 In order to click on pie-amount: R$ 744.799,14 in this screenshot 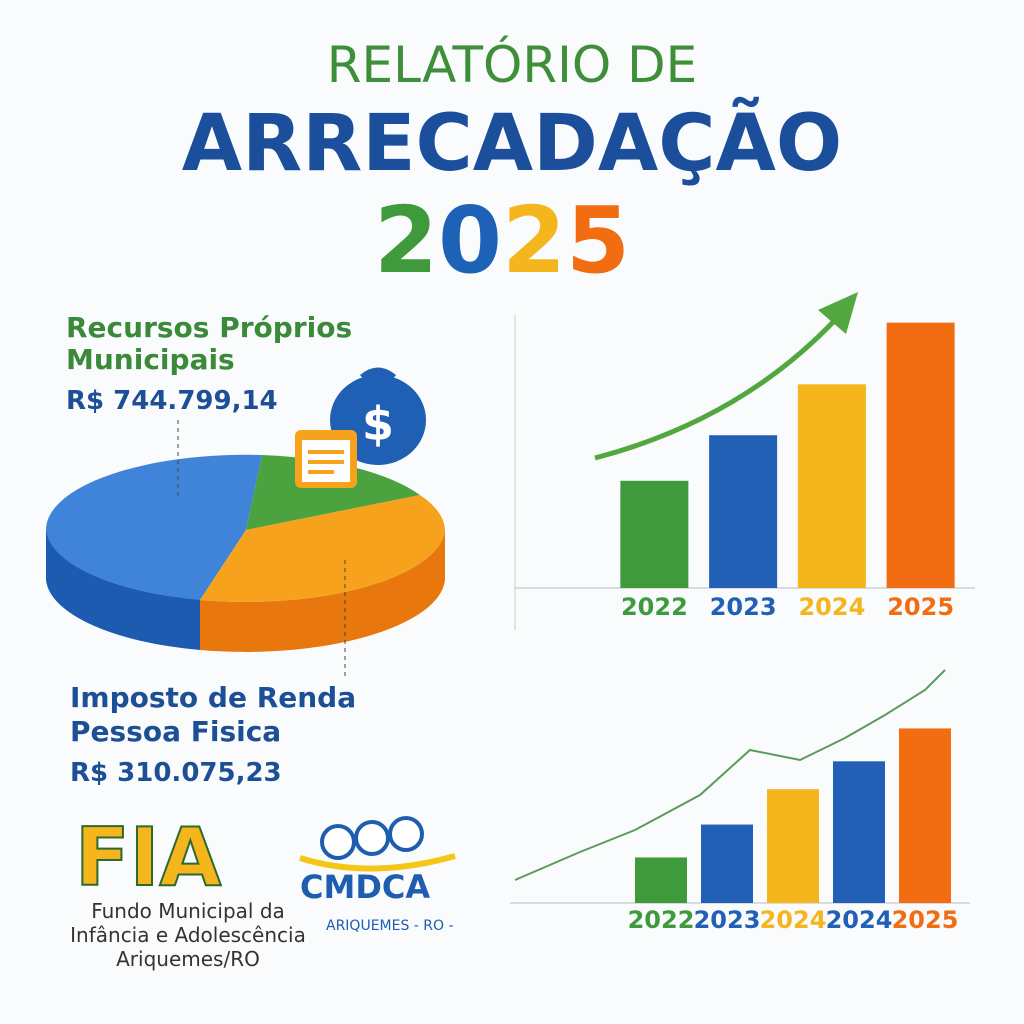, I will do `click(172, 401)`.